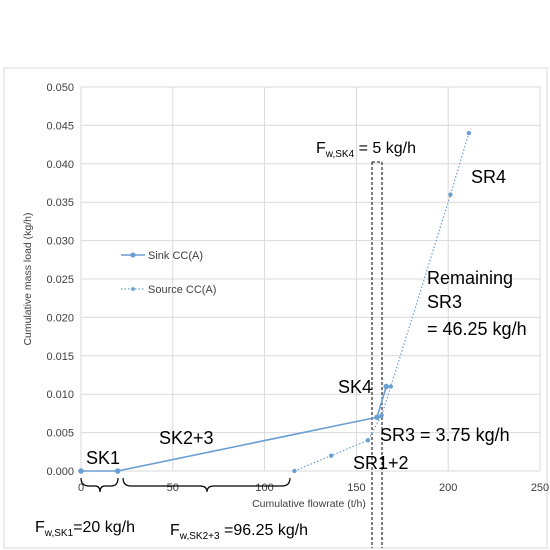 The width and height of the screenshot is (550, 550). Describe the element at coordinates (377, 354) in the screenshot. I see `fw-sk4-bracket` at that location.